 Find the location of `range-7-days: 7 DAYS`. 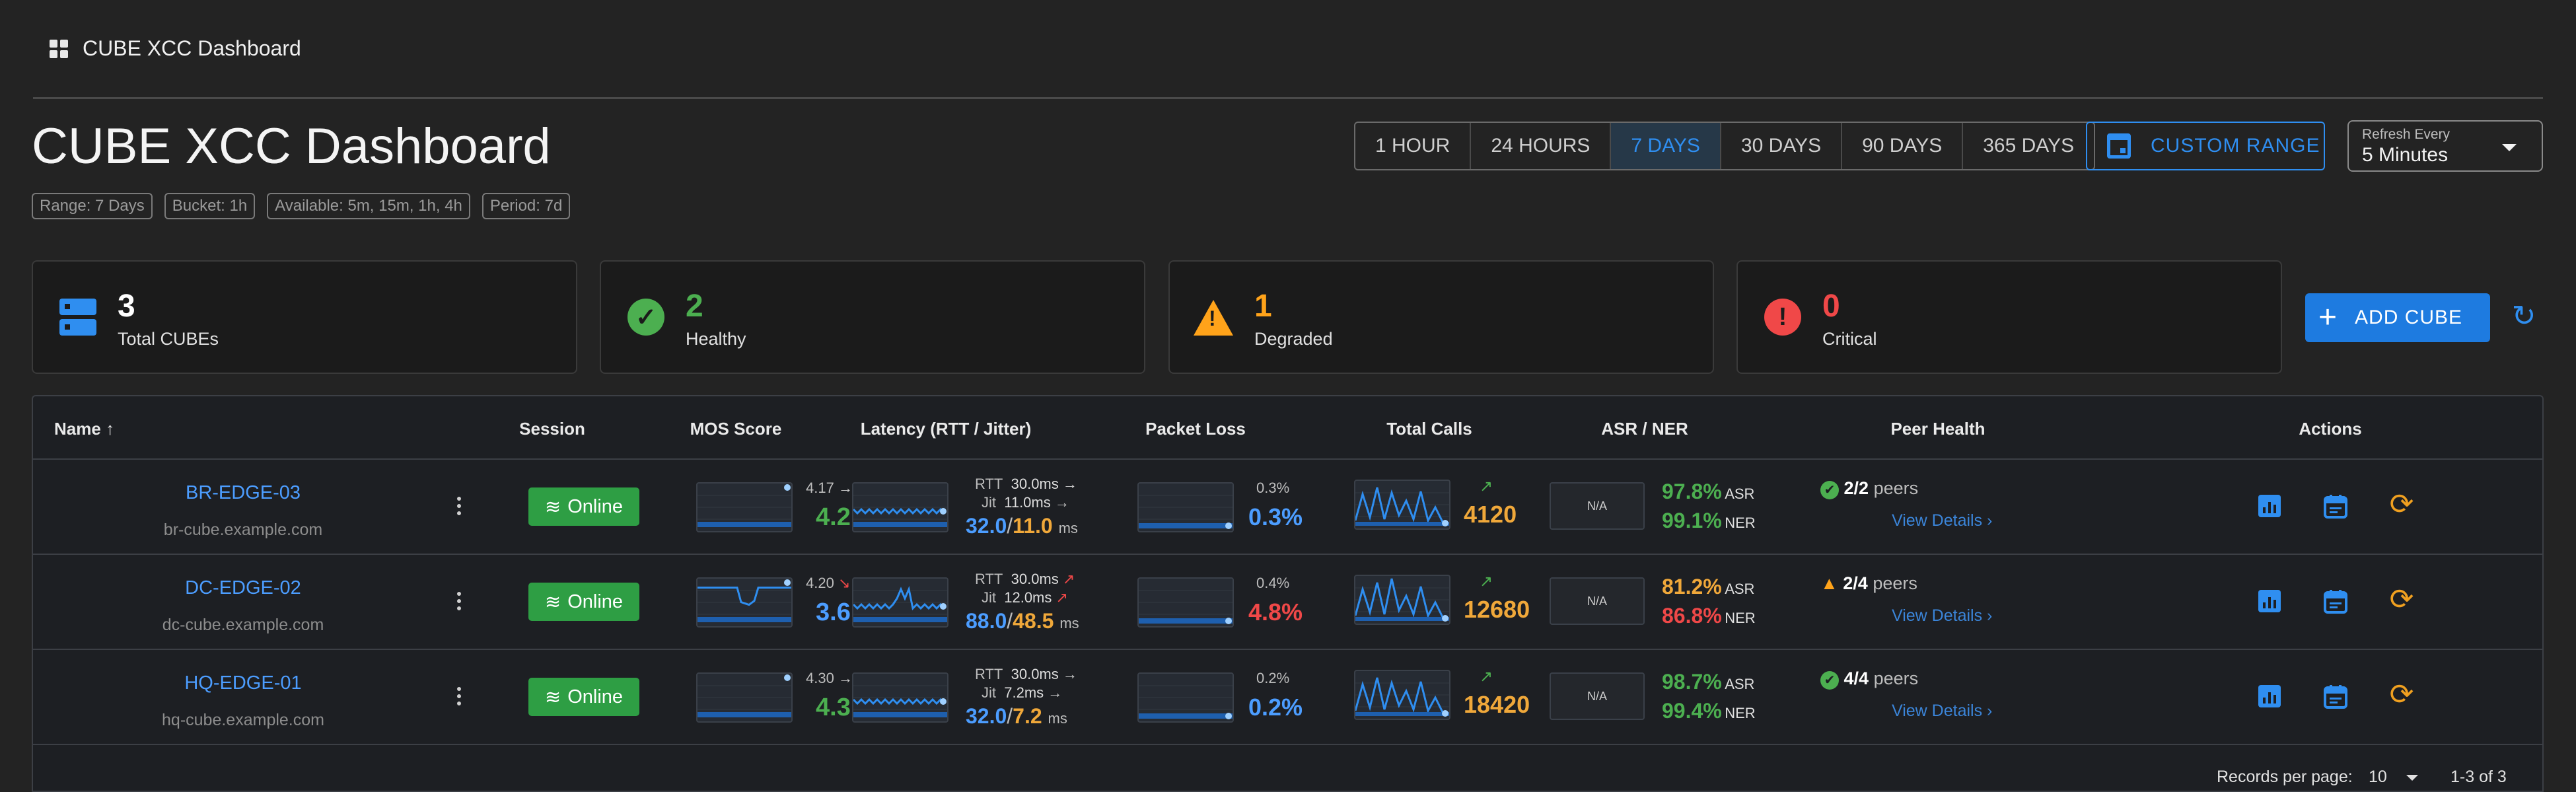

range-7-days: 7 DAYS is located at coordinates (1666, 146).